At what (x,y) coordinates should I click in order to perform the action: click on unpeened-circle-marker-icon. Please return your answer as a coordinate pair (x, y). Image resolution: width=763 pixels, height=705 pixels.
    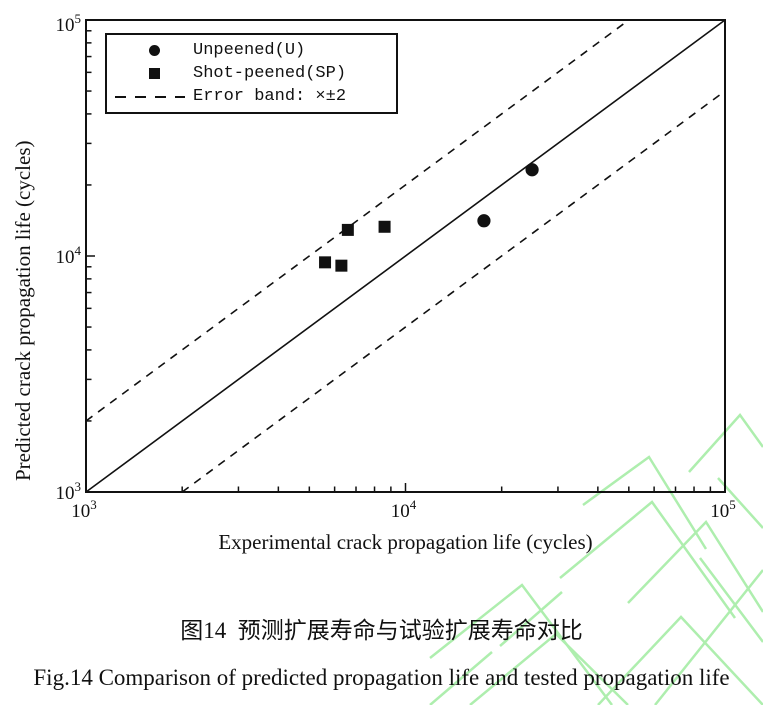
    Looking at the image, I should click on (154, 50).